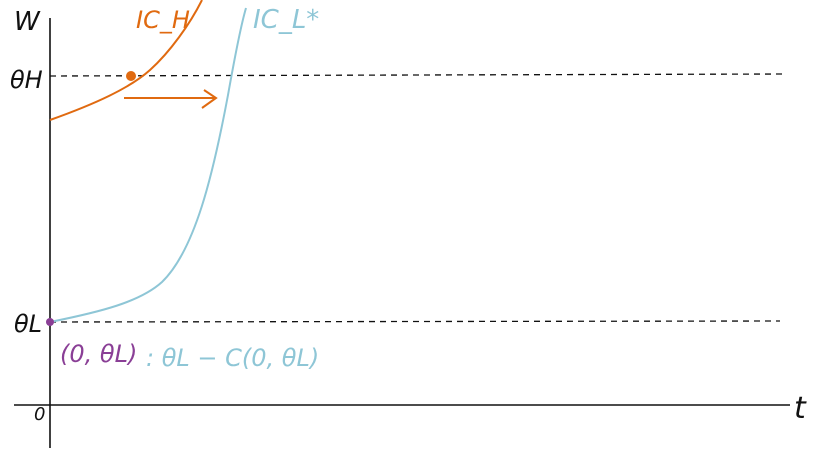 Image resolution: width=821 pixels, height=456 pixels. I want to click on point-utility-label: : θL − C(0, θL), so click(232, 358).